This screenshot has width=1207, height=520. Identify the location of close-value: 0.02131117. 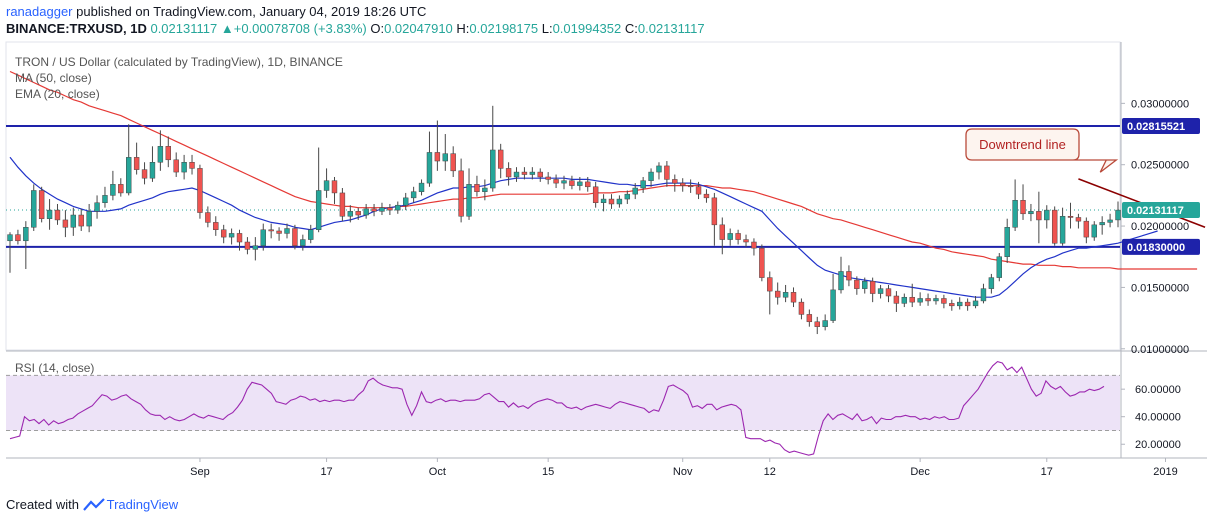
(671, 28).